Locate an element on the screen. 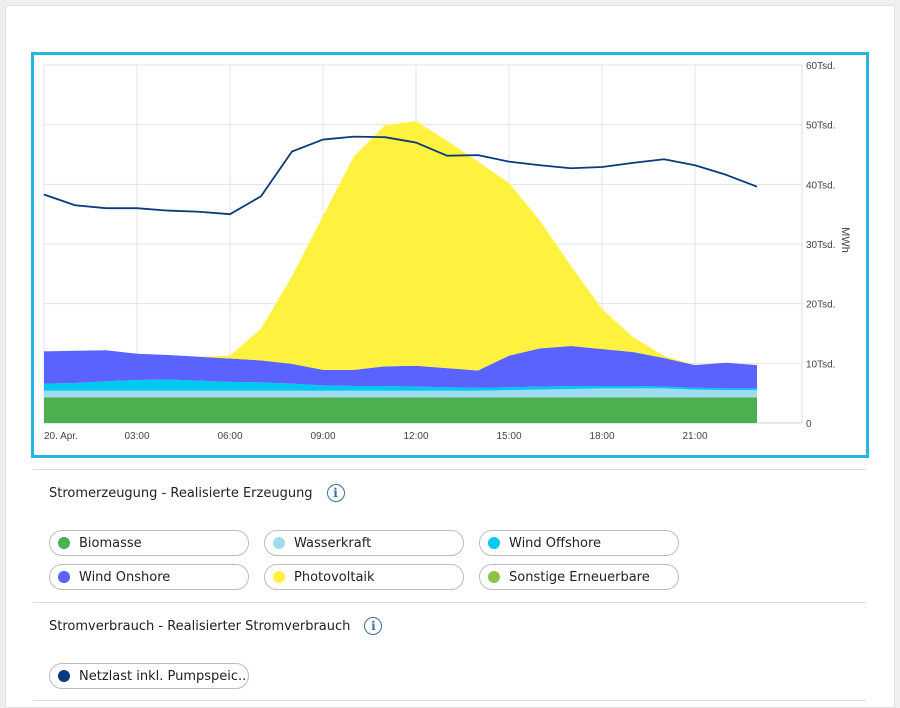 Image resolution: width=900 pixels, height=708 pixels. area-biomasse is located at coordinates (400, 410).